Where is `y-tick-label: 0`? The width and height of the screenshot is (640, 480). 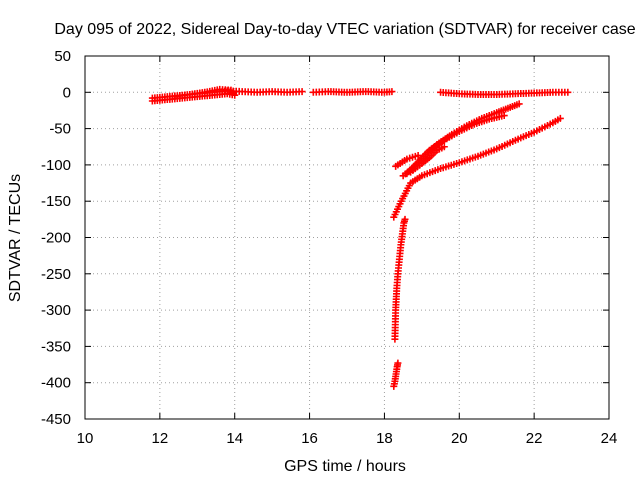
y-tick-label: 0 is located at coordinates (67, 92).